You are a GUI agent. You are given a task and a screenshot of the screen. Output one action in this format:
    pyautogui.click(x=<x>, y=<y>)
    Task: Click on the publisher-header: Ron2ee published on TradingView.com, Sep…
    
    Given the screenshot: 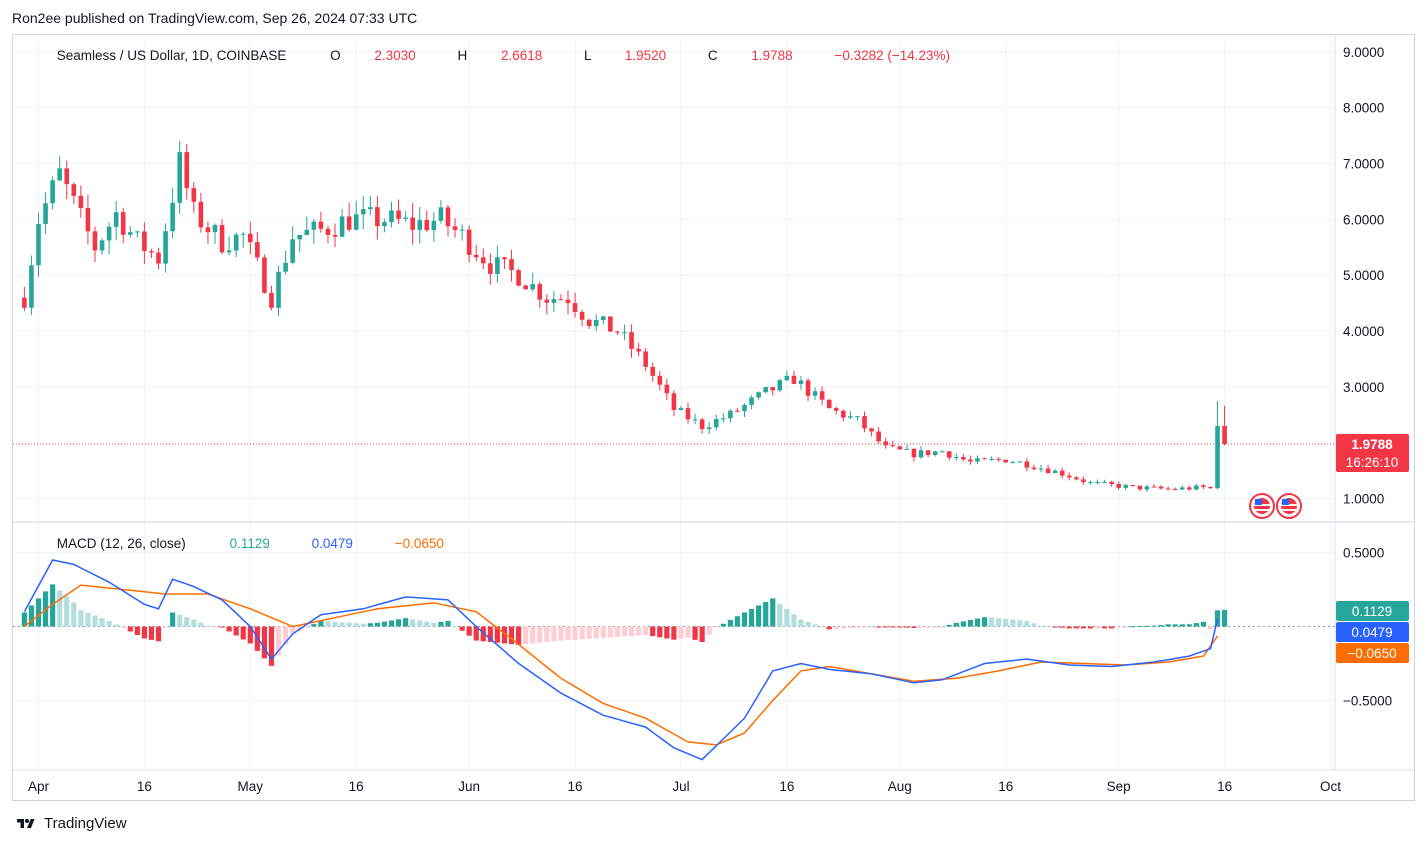 What is the action you would take?
    pyautogui.click(x=214, y=18)
    